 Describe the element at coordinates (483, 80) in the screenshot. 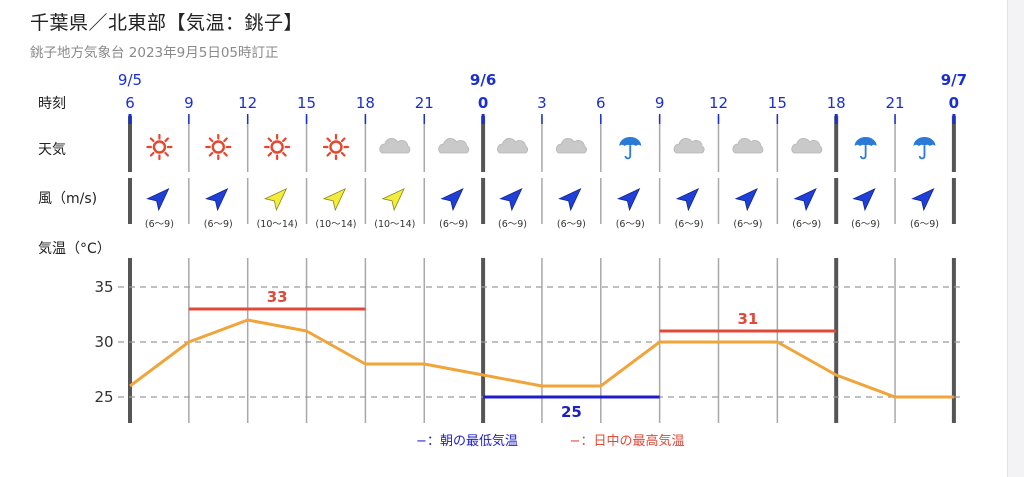

I see `date-label: 9/6` at that location.